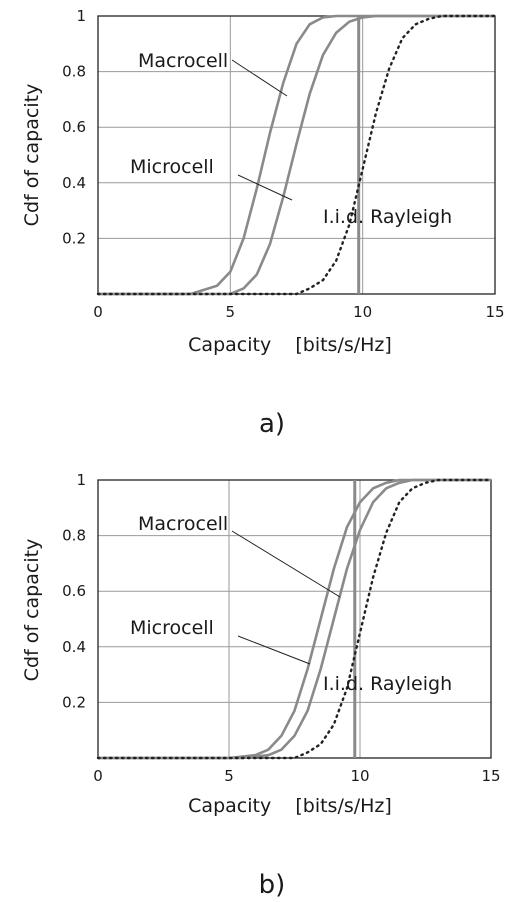 This screenshot has height=902, width=512. I want to click on leader-line-macrocell-b, so click(286, 564).